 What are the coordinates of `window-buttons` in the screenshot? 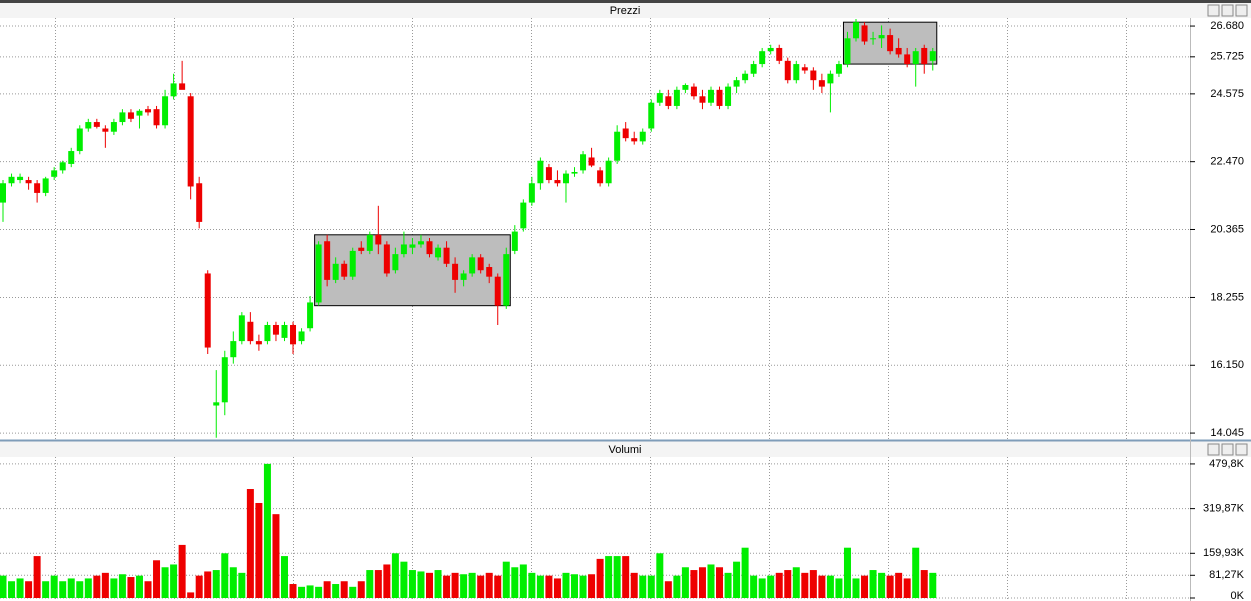 It's located at (1227, 230).